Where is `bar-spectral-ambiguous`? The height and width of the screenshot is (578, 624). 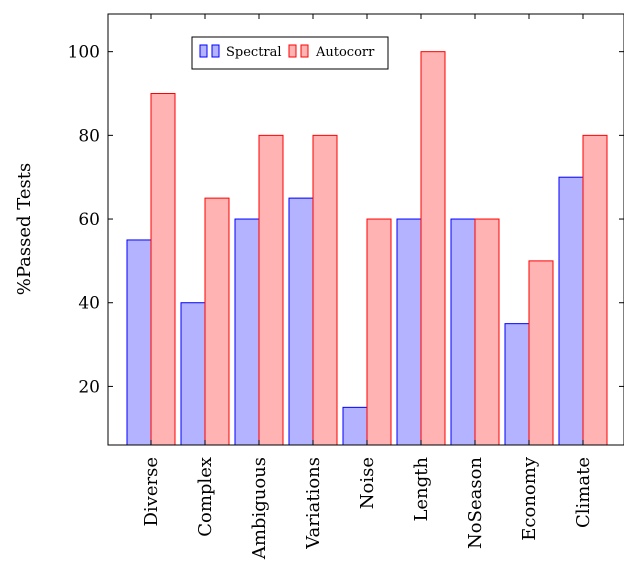
bar-spectral-ambiguous is located at coordinates (247, 332).